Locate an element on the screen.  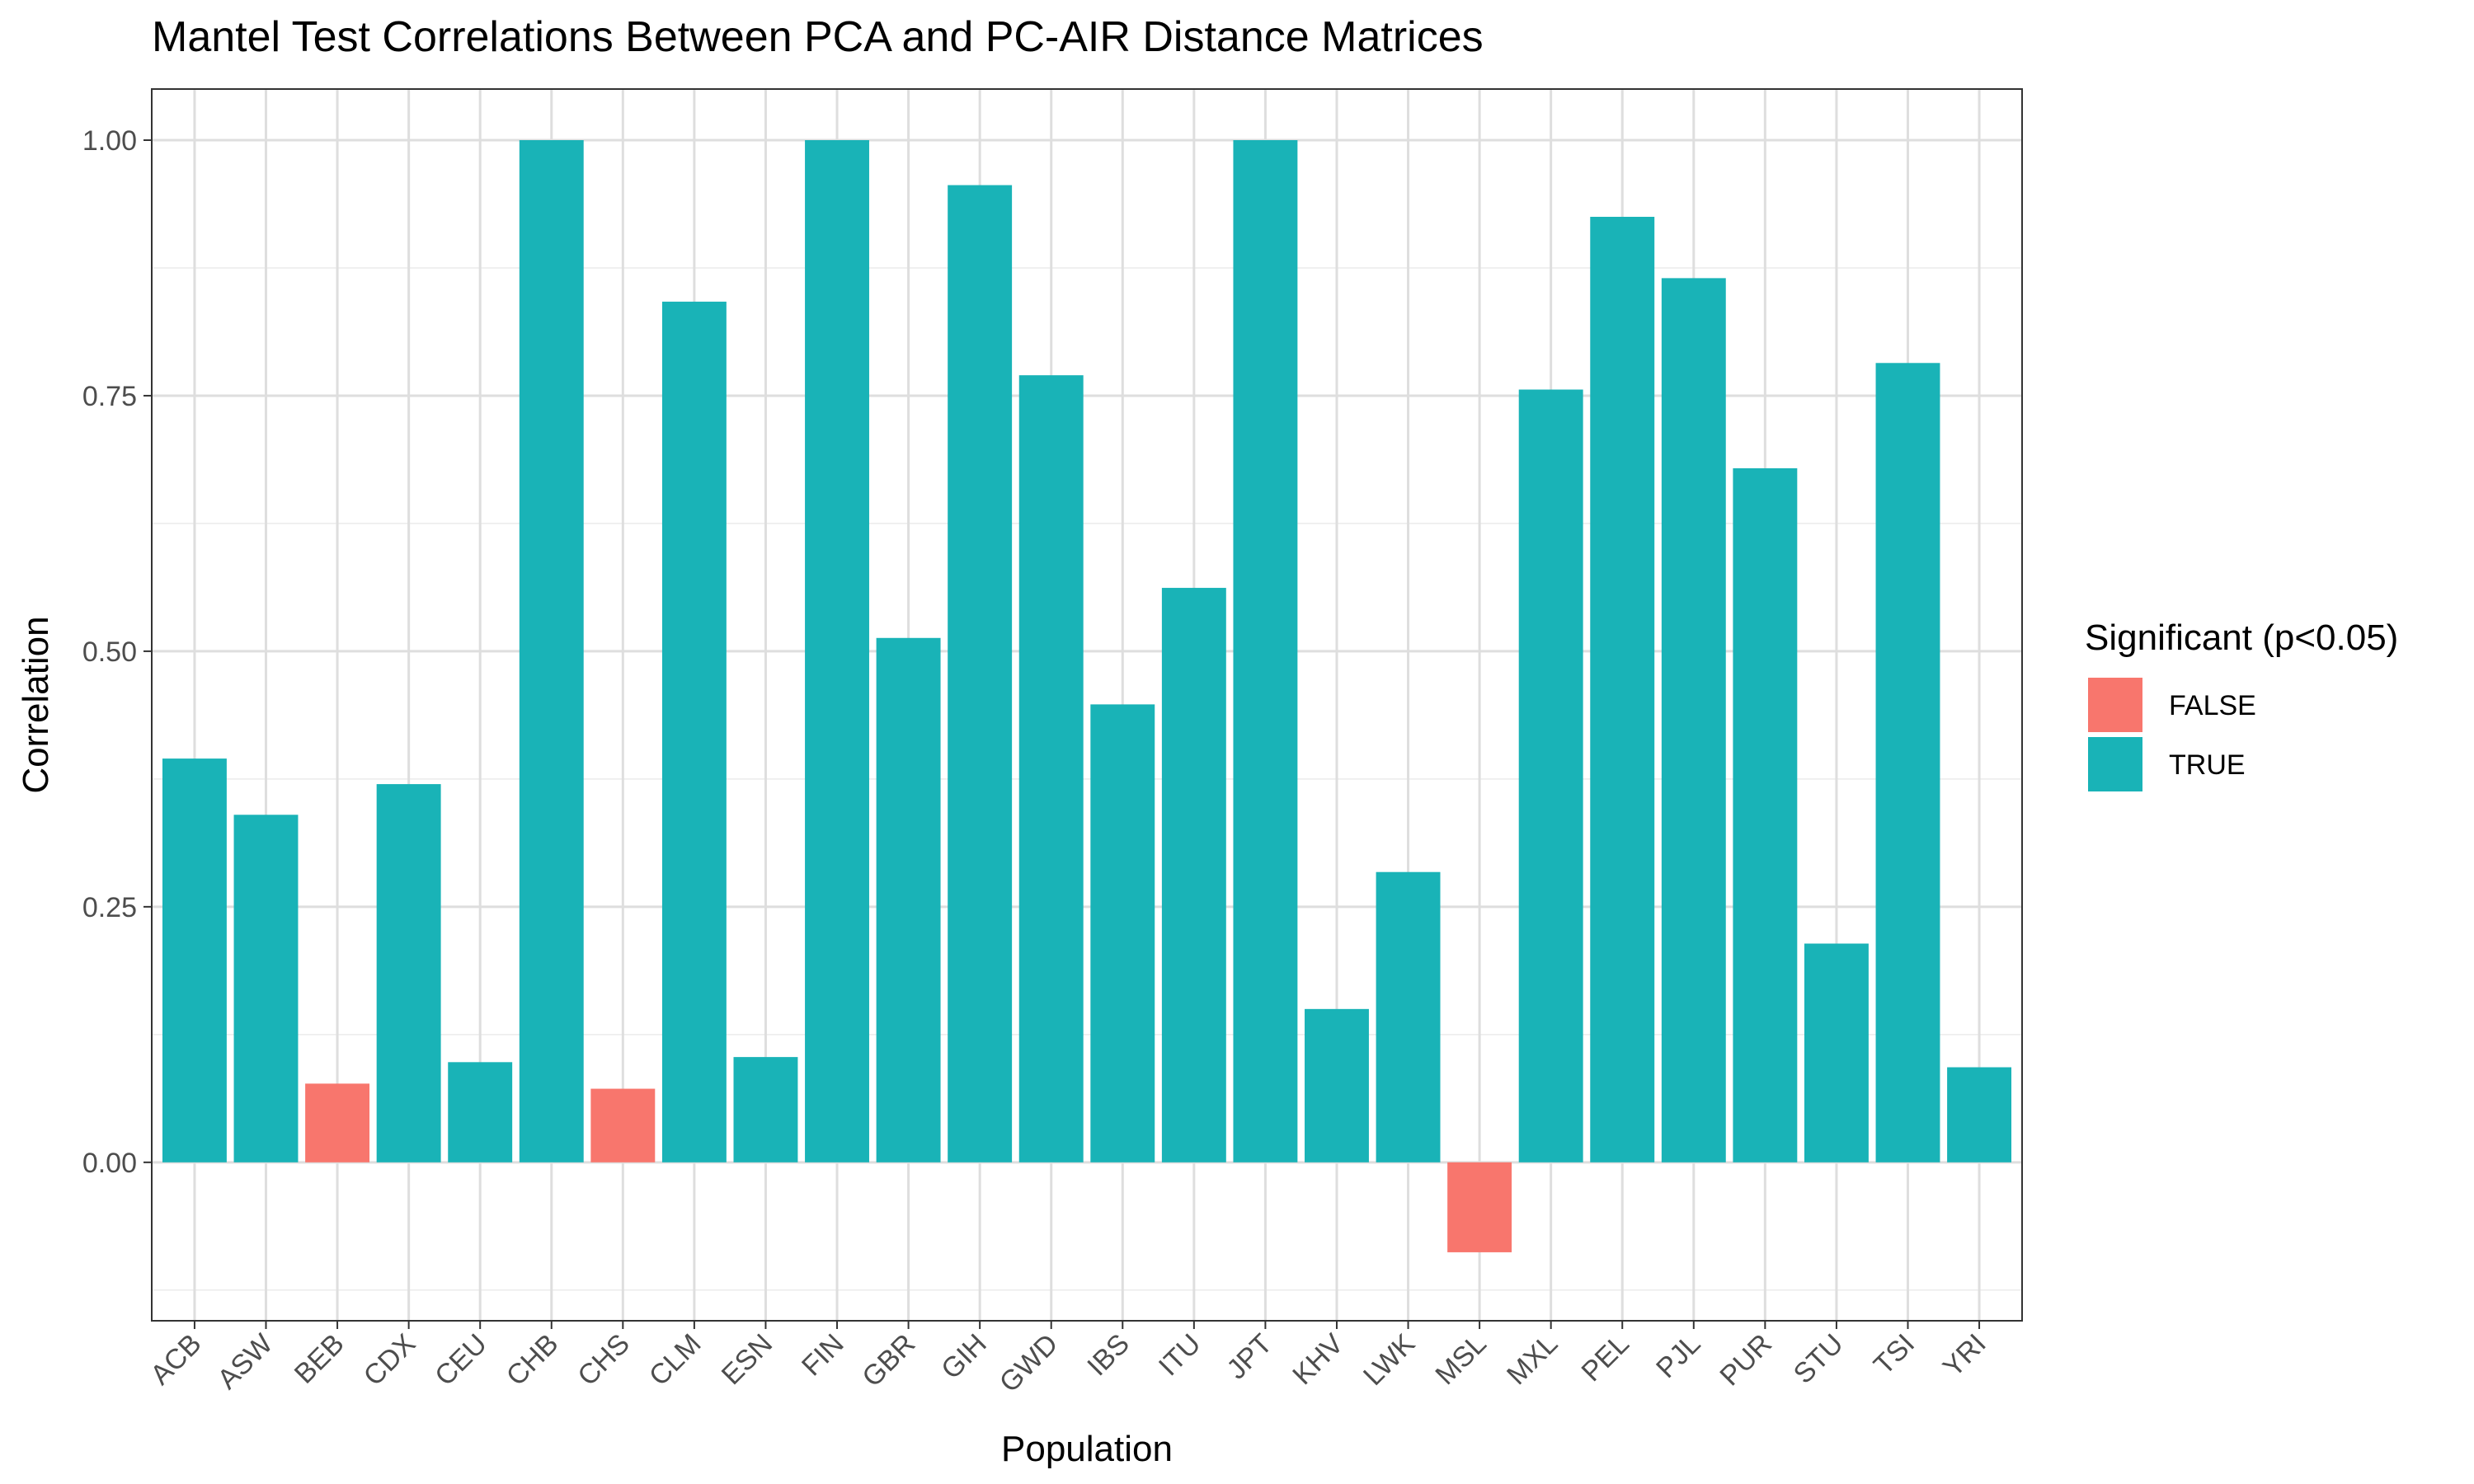
x-tick-label: ASW is located at coordinates (246, 1362).